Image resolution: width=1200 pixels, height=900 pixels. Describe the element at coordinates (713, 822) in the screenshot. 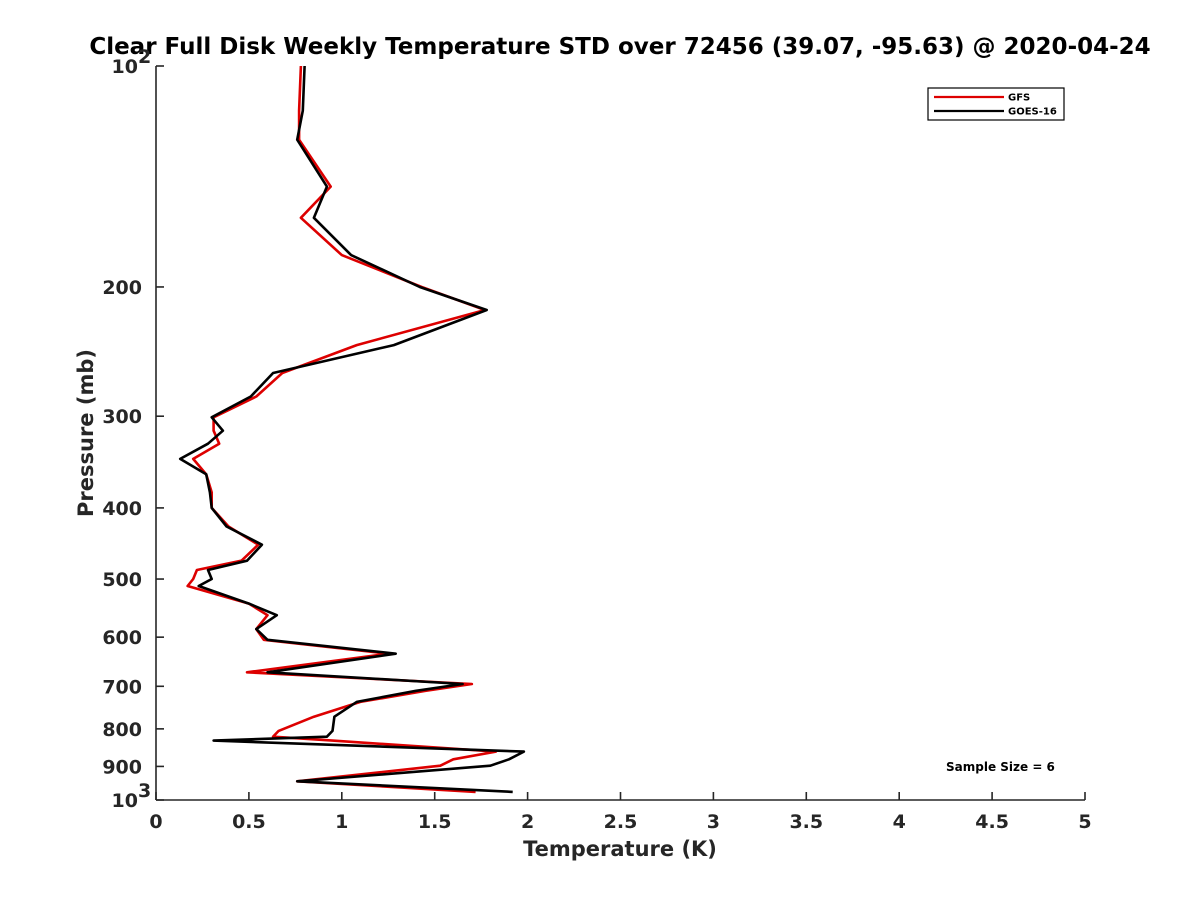

I see `x-tick-label: 3` at that location.